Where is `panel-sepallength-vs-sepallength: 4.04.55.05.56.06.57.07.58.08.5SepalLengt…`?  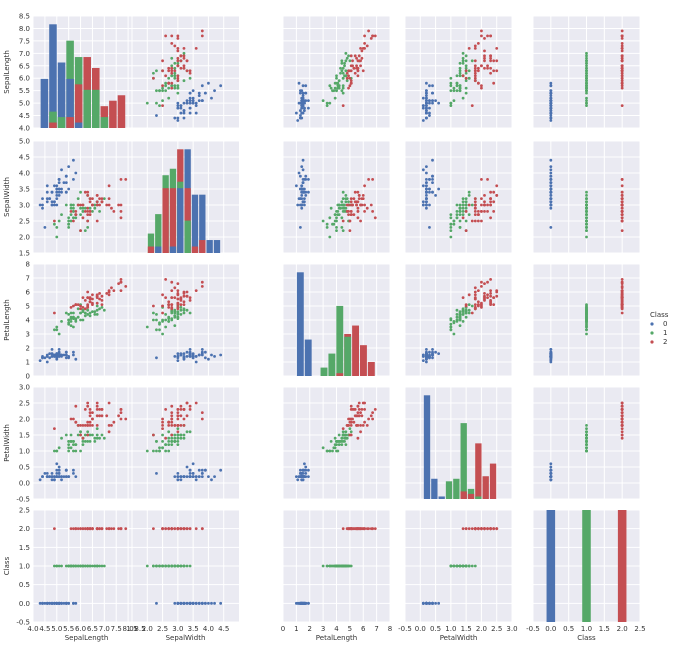
panel-sepallength-vs-sepallength: 4.04.55.05.56.06.57.07.58.08.5SepalLengt… is located at coordinates (72, 73).